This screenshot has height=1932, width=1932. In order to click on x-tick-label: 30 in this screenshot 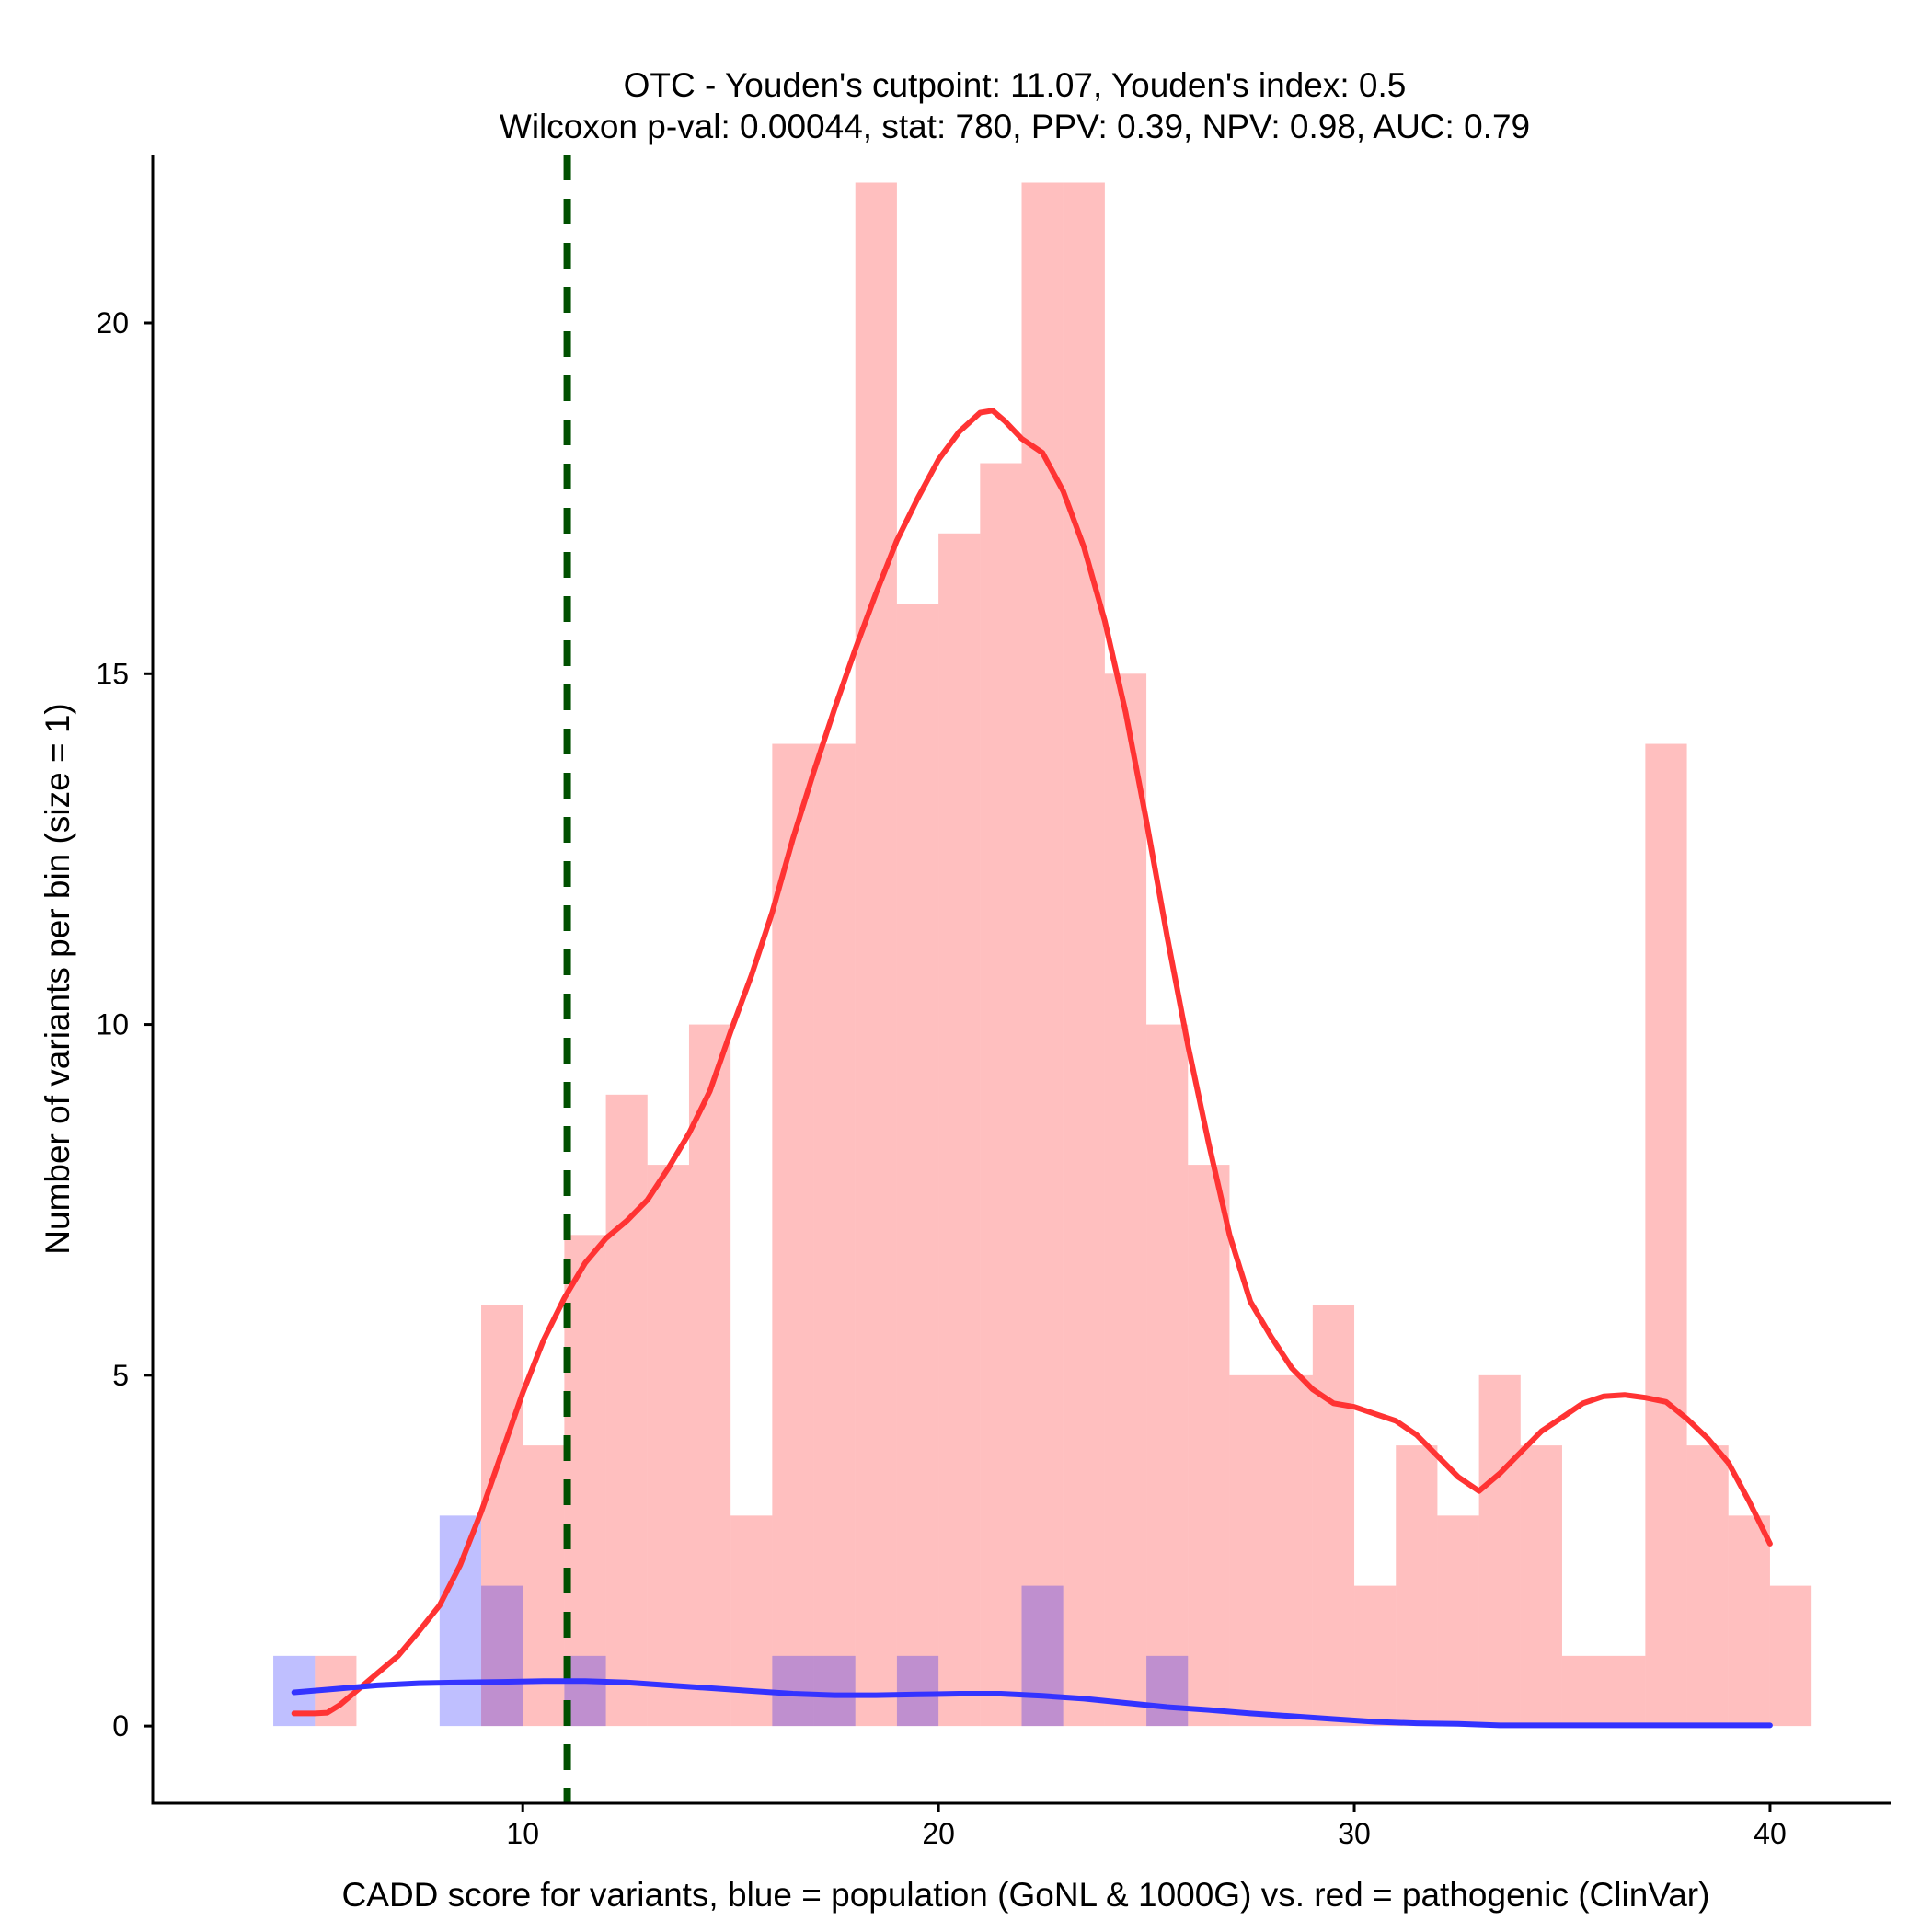, I will do `click(1354, 1833)`.